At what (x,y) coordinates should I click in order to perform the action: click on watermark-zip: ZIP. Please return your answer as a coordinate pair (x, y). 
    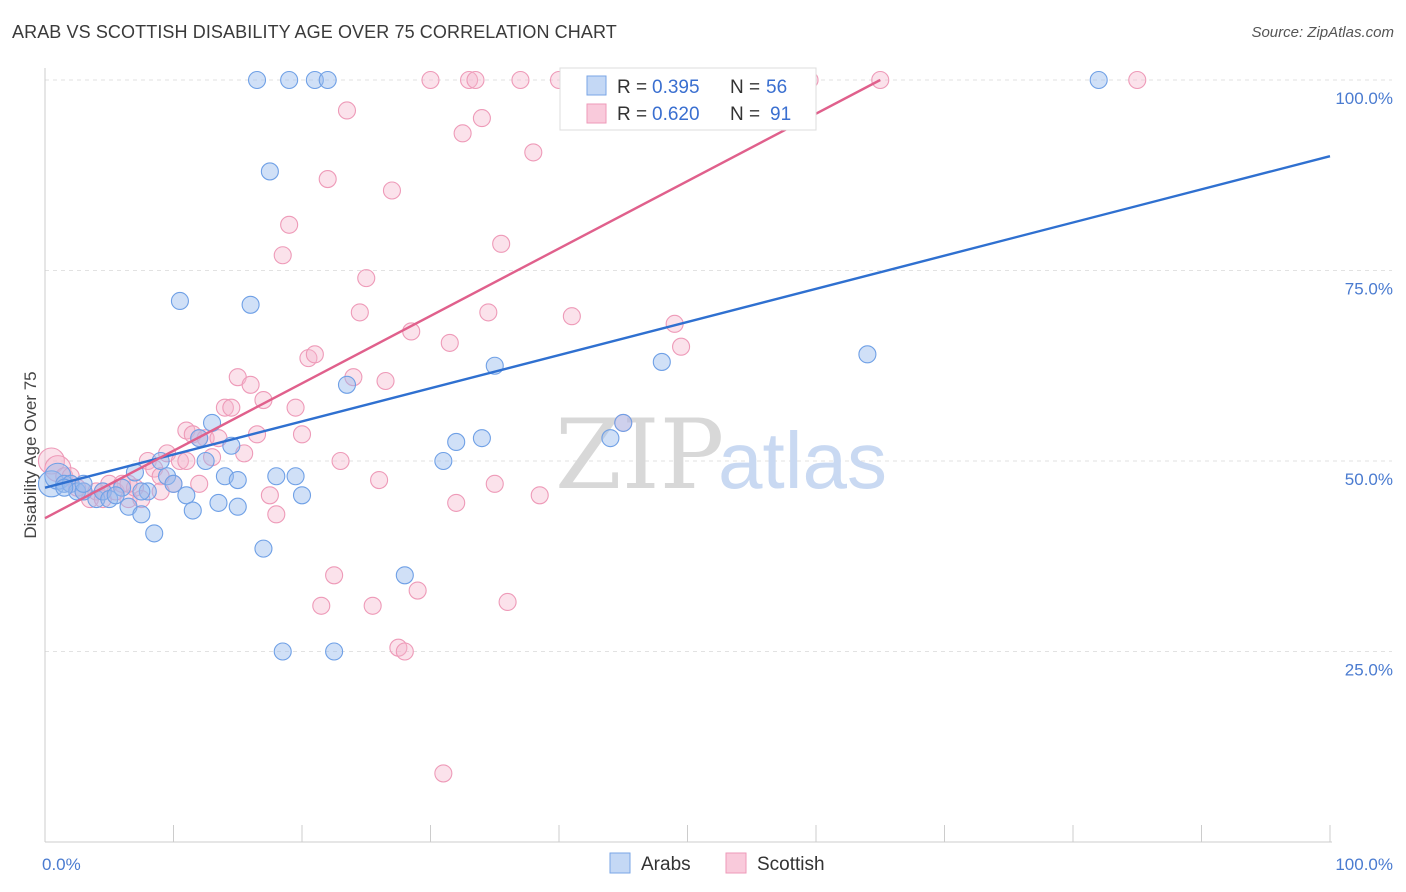
    Looking at the image, I should click on (639, 455).